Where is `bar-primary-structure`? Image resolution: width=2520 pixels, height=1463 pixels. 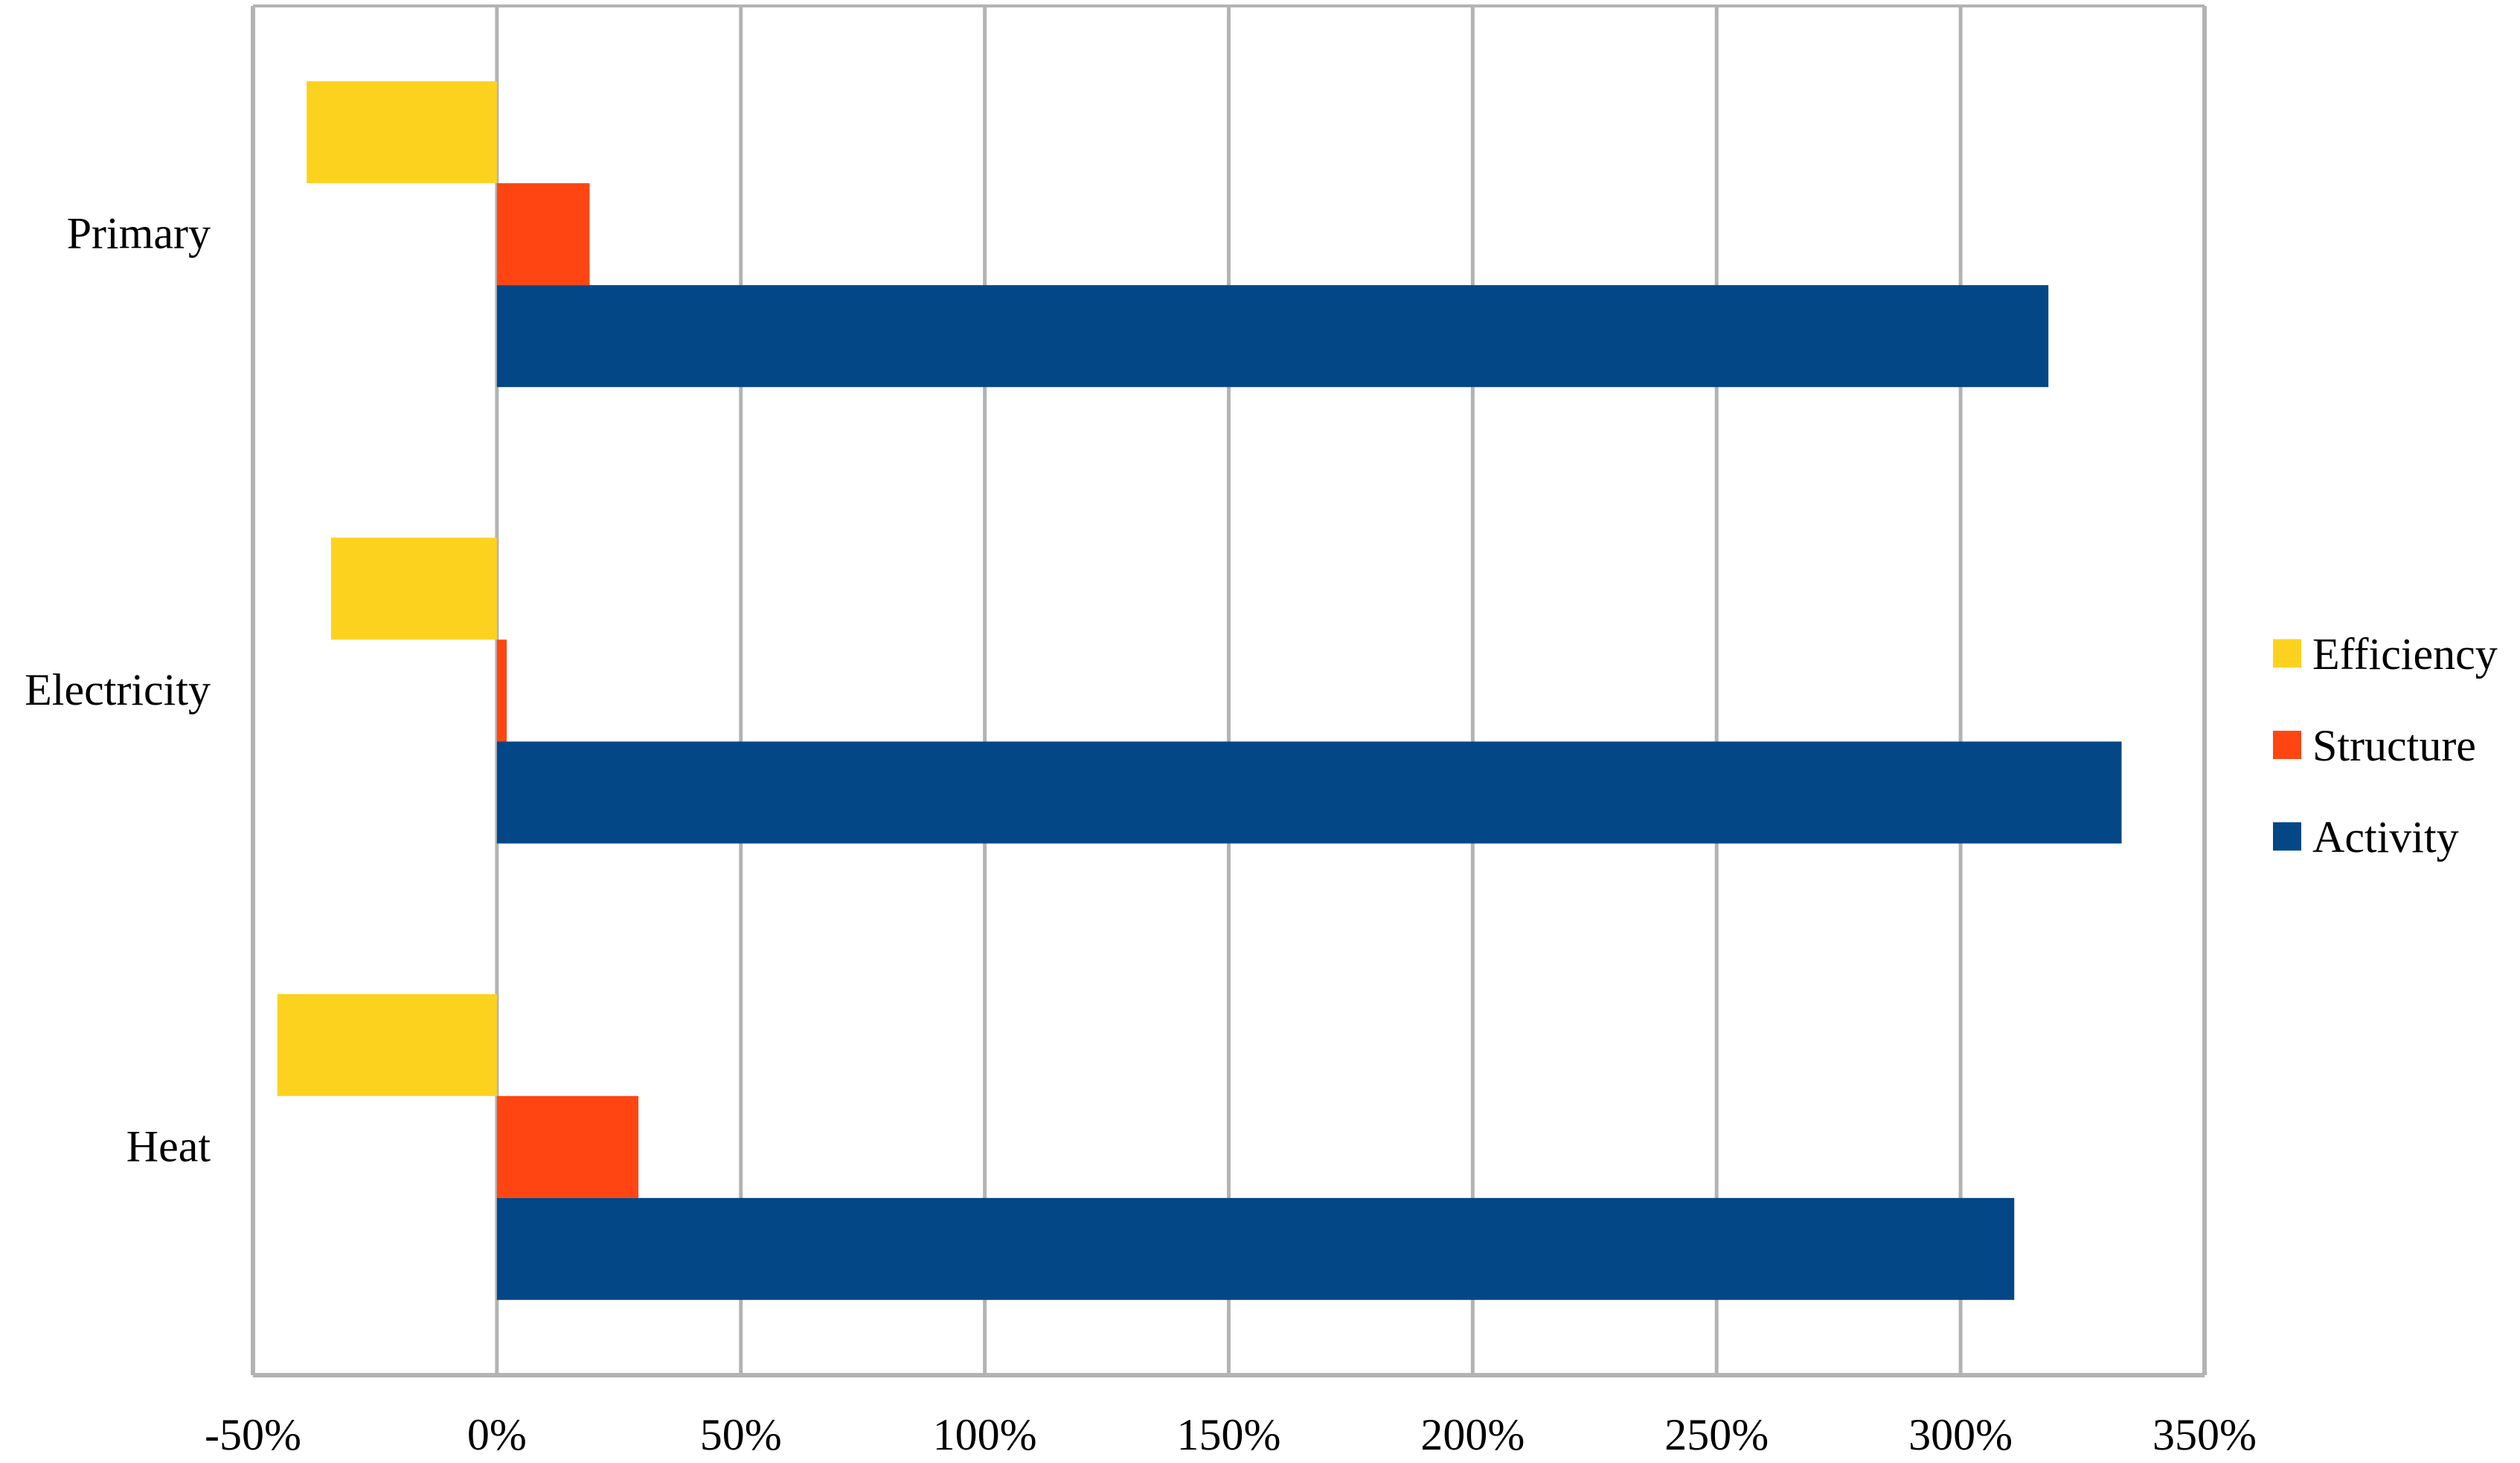 bar-primary-structure is located at coordinates (543, 234).